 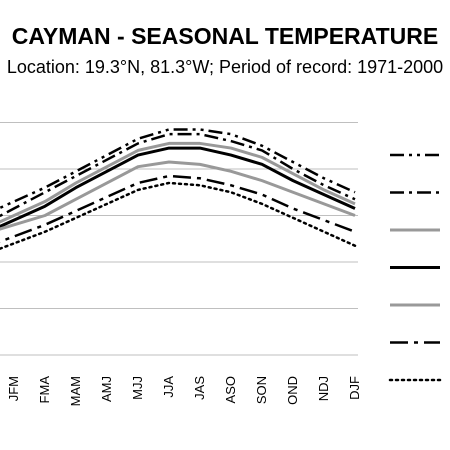 What do you see at coordinates (225, 36) in the screenshot?
I see `chart-title: CAYMAN - SEASONAL TEMPERATURE` at bounding box center [225, 36].